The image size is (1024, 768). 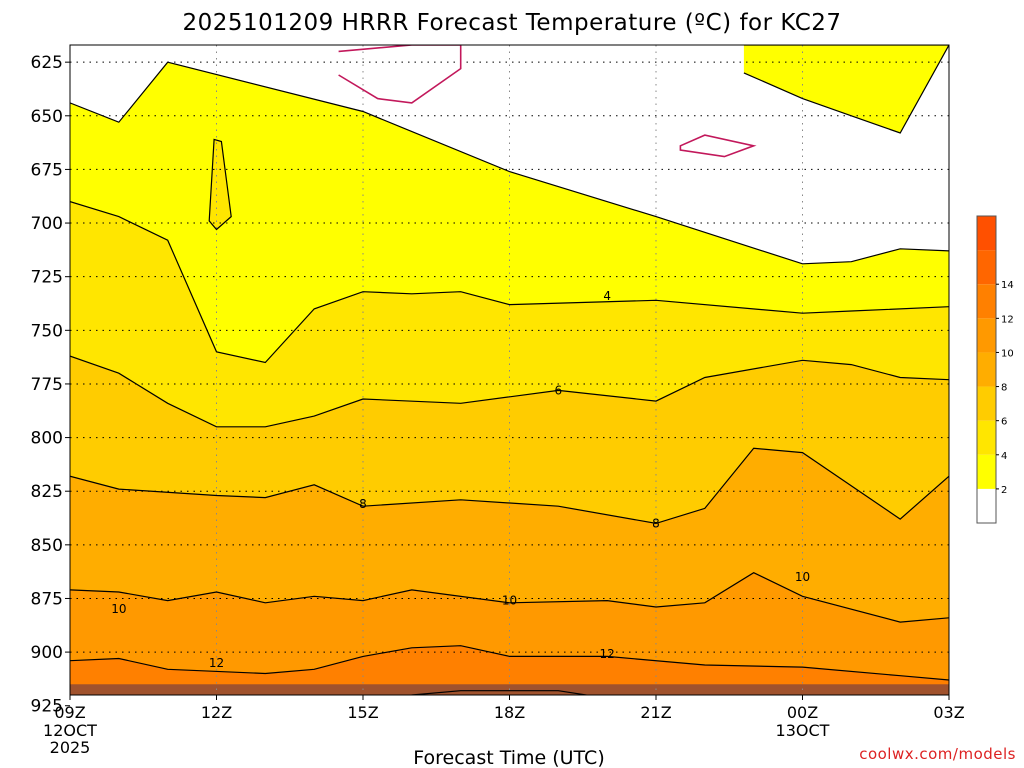 I want to click on y-tick-label: 750, so click(x=47, y=331).